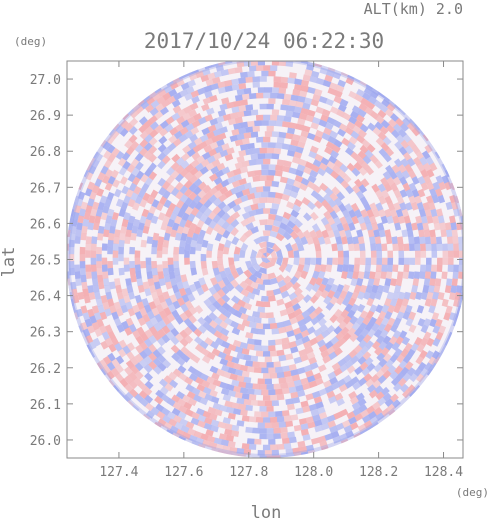 Image resolution: width=491 pixels, height=525 pixels. What do you see at coordinates (45, 405) in the screenshot?
I see `y-tick-label: 26.1` at bounding box center [45, 405].